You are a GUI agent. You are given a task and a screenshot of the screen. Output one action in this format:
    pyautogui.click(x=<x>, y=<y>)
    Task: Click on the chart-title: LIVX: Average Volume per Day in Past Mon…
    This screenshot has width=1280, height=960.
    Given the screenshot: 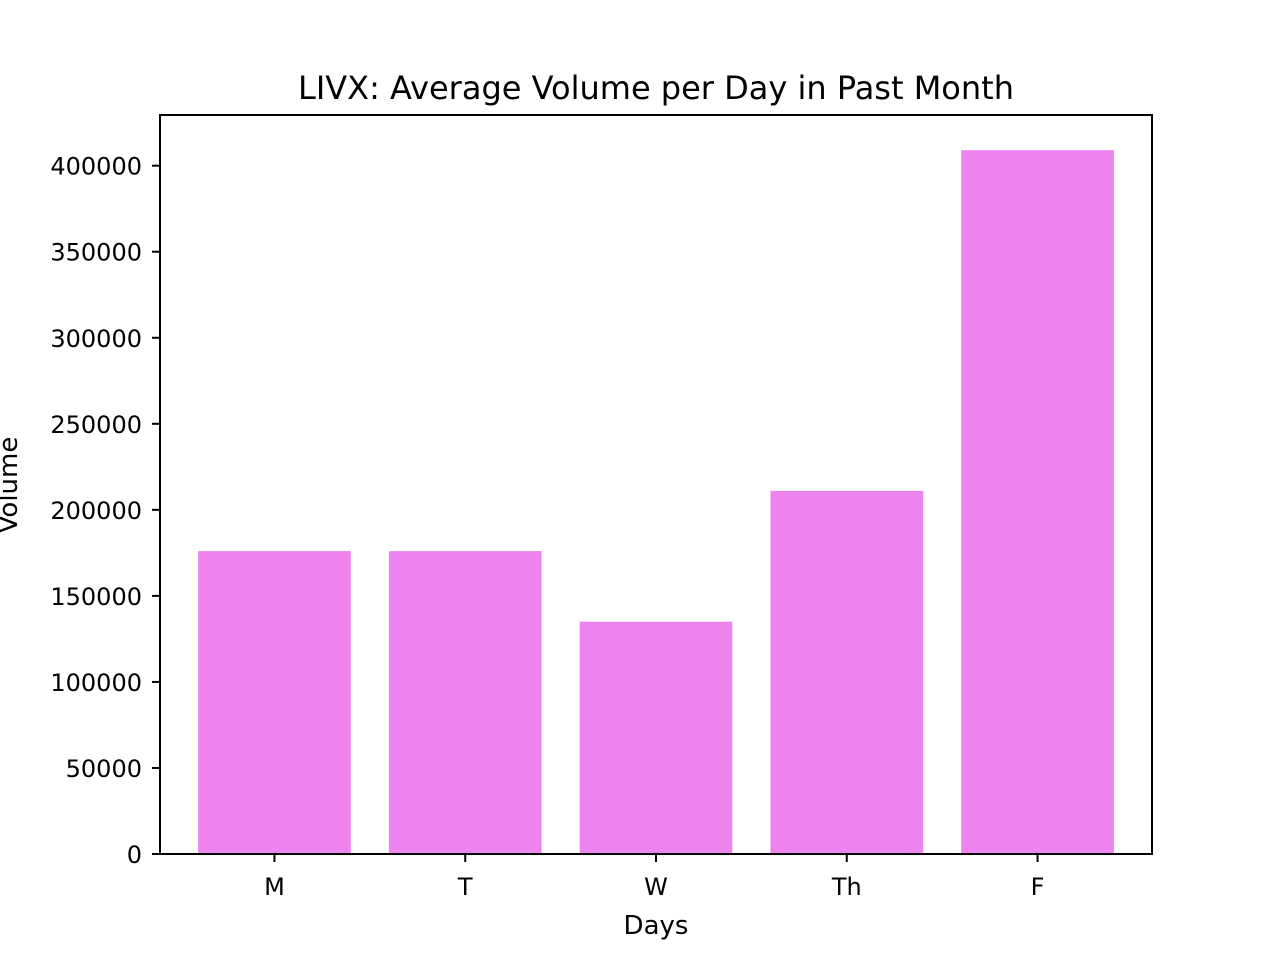 What is the action you would take?
    pyautogui.click(x=656, y=88)
    